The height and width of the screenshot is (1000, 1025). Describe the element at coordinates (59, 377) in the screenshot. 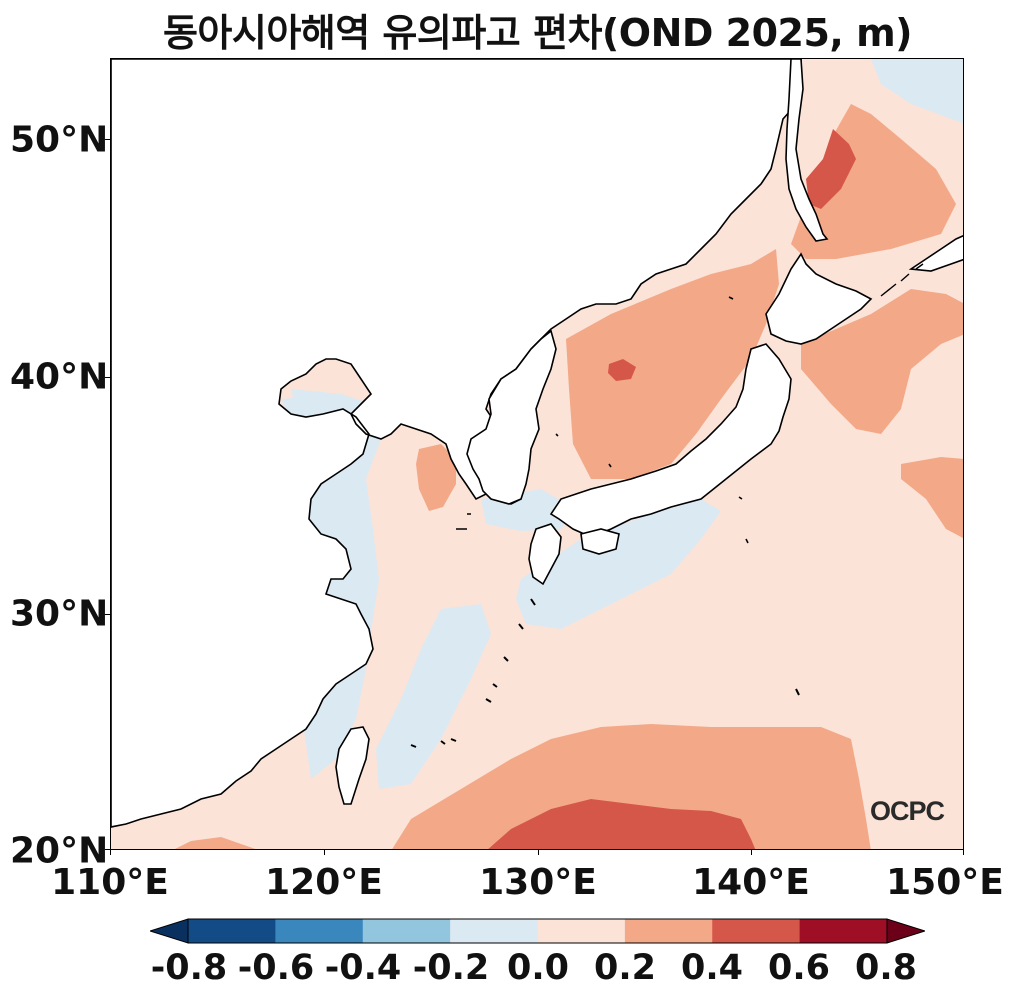

I see `lat-label-40n: 40°N` at that location.